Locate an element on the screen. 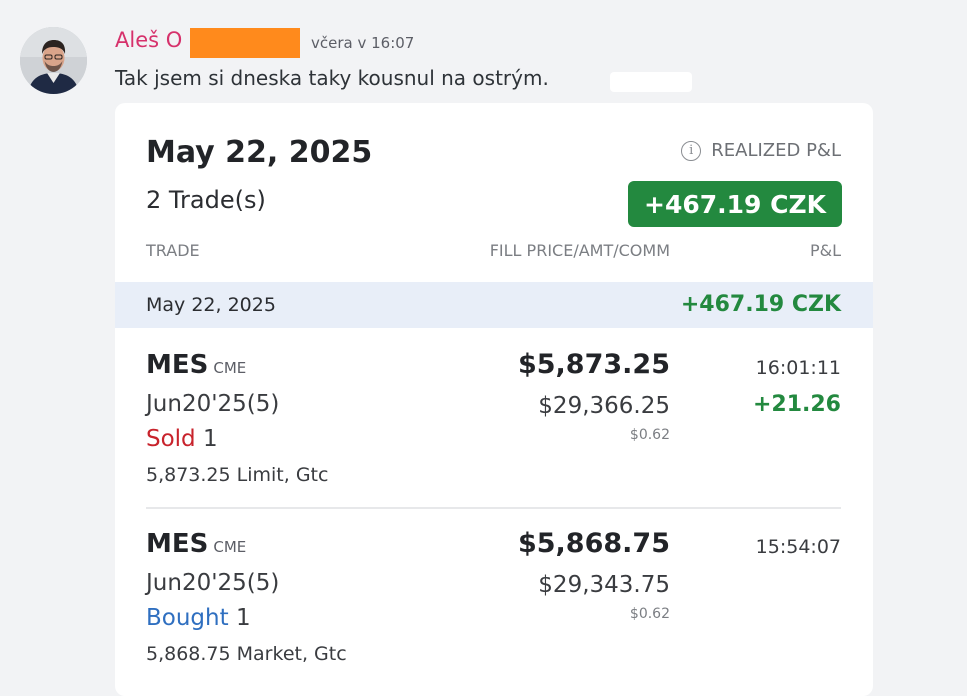  trade-side: Bought 1 is located at coordinates (198, 618).